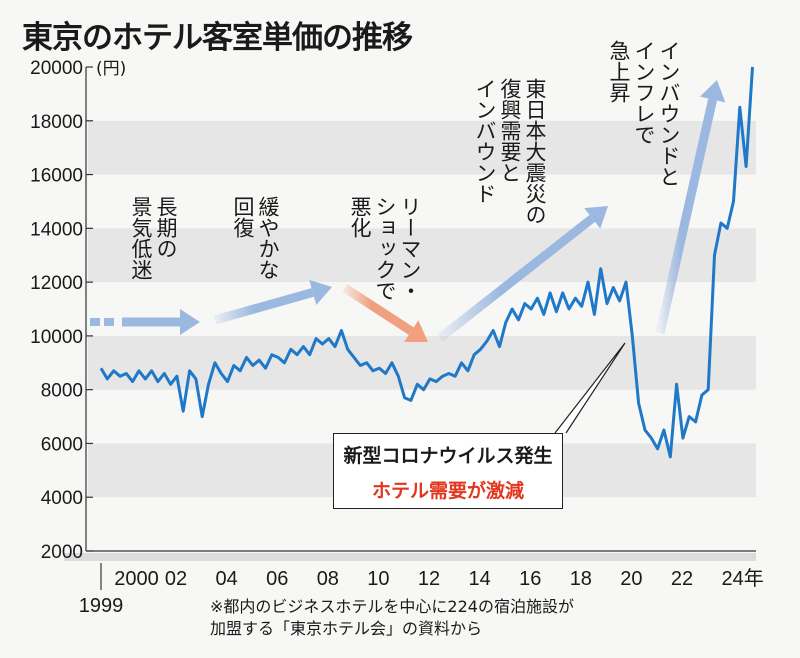  I want to click on y-tick-label: 8000, so click(62, 391).